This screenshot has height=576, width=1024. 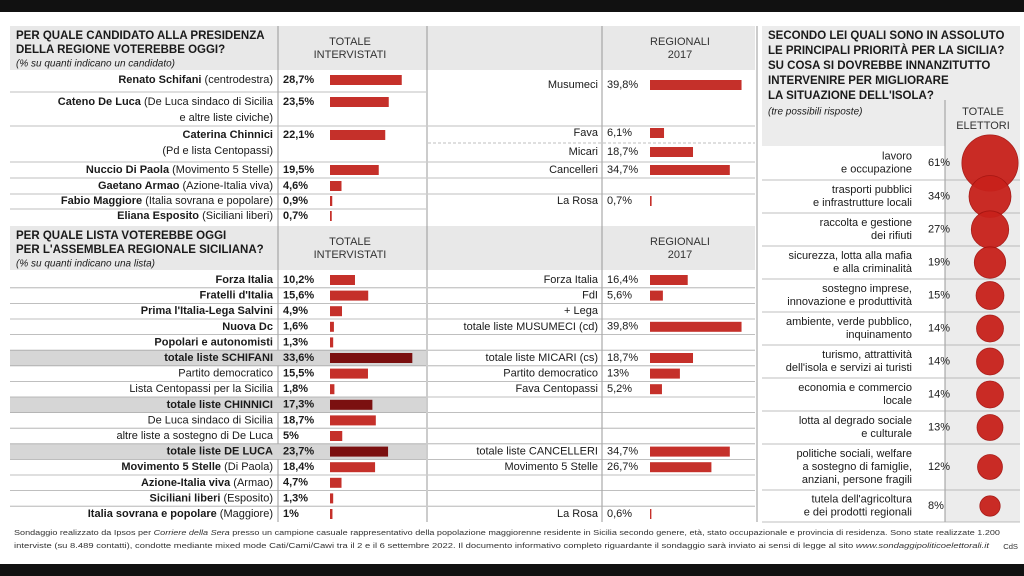 What do you see at coordinates (101, 201) in the screenshot?
I see `row-label-part: Fabio Maggiore` at bounding box center [101, 201].